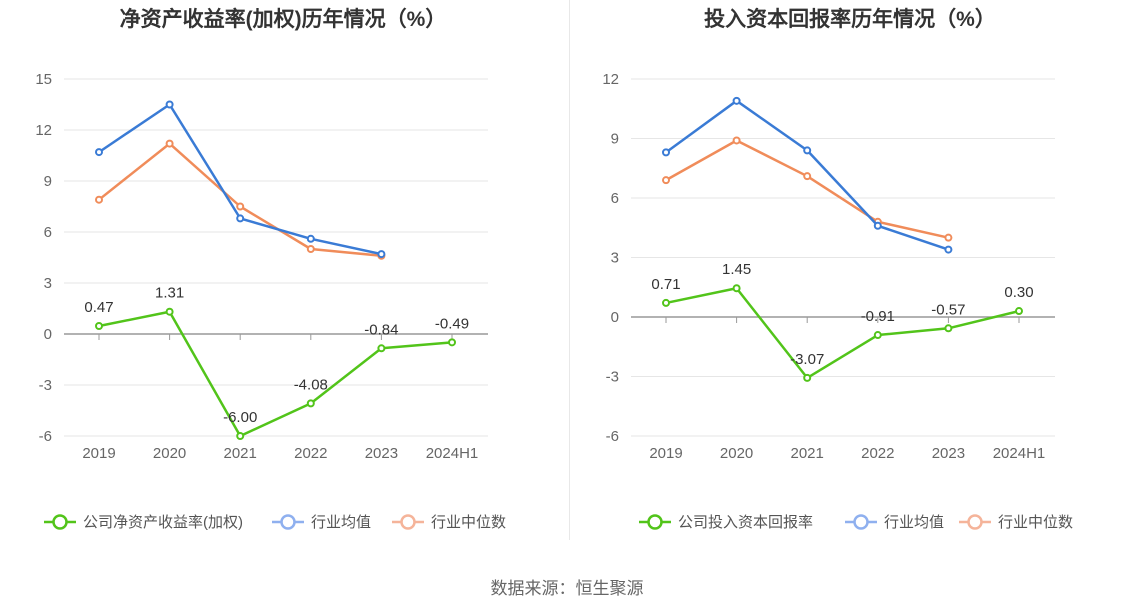 The width and height of the screenshot is (1134, 612). I want to click on data-label: -6.00, so click(240, 417).